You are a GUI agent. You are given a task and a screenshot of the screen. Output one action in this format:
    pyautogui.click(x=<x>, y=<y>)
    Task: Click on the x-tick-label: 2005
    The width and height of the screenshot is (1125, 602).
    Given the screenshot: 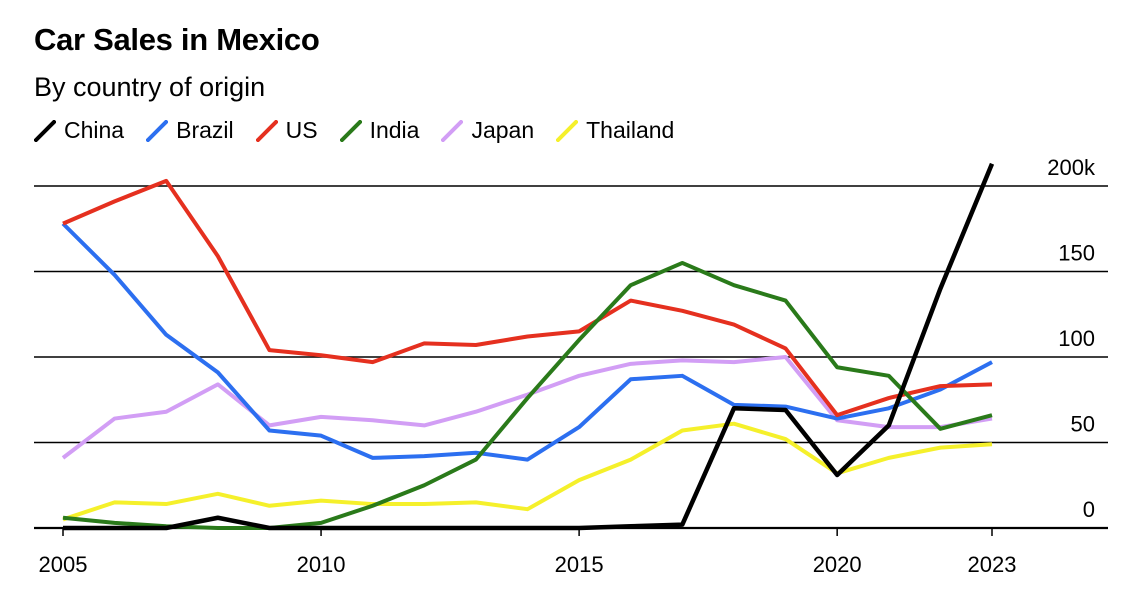 What is the action you would take?
    pyautogui.click(x=63, y=564)
    